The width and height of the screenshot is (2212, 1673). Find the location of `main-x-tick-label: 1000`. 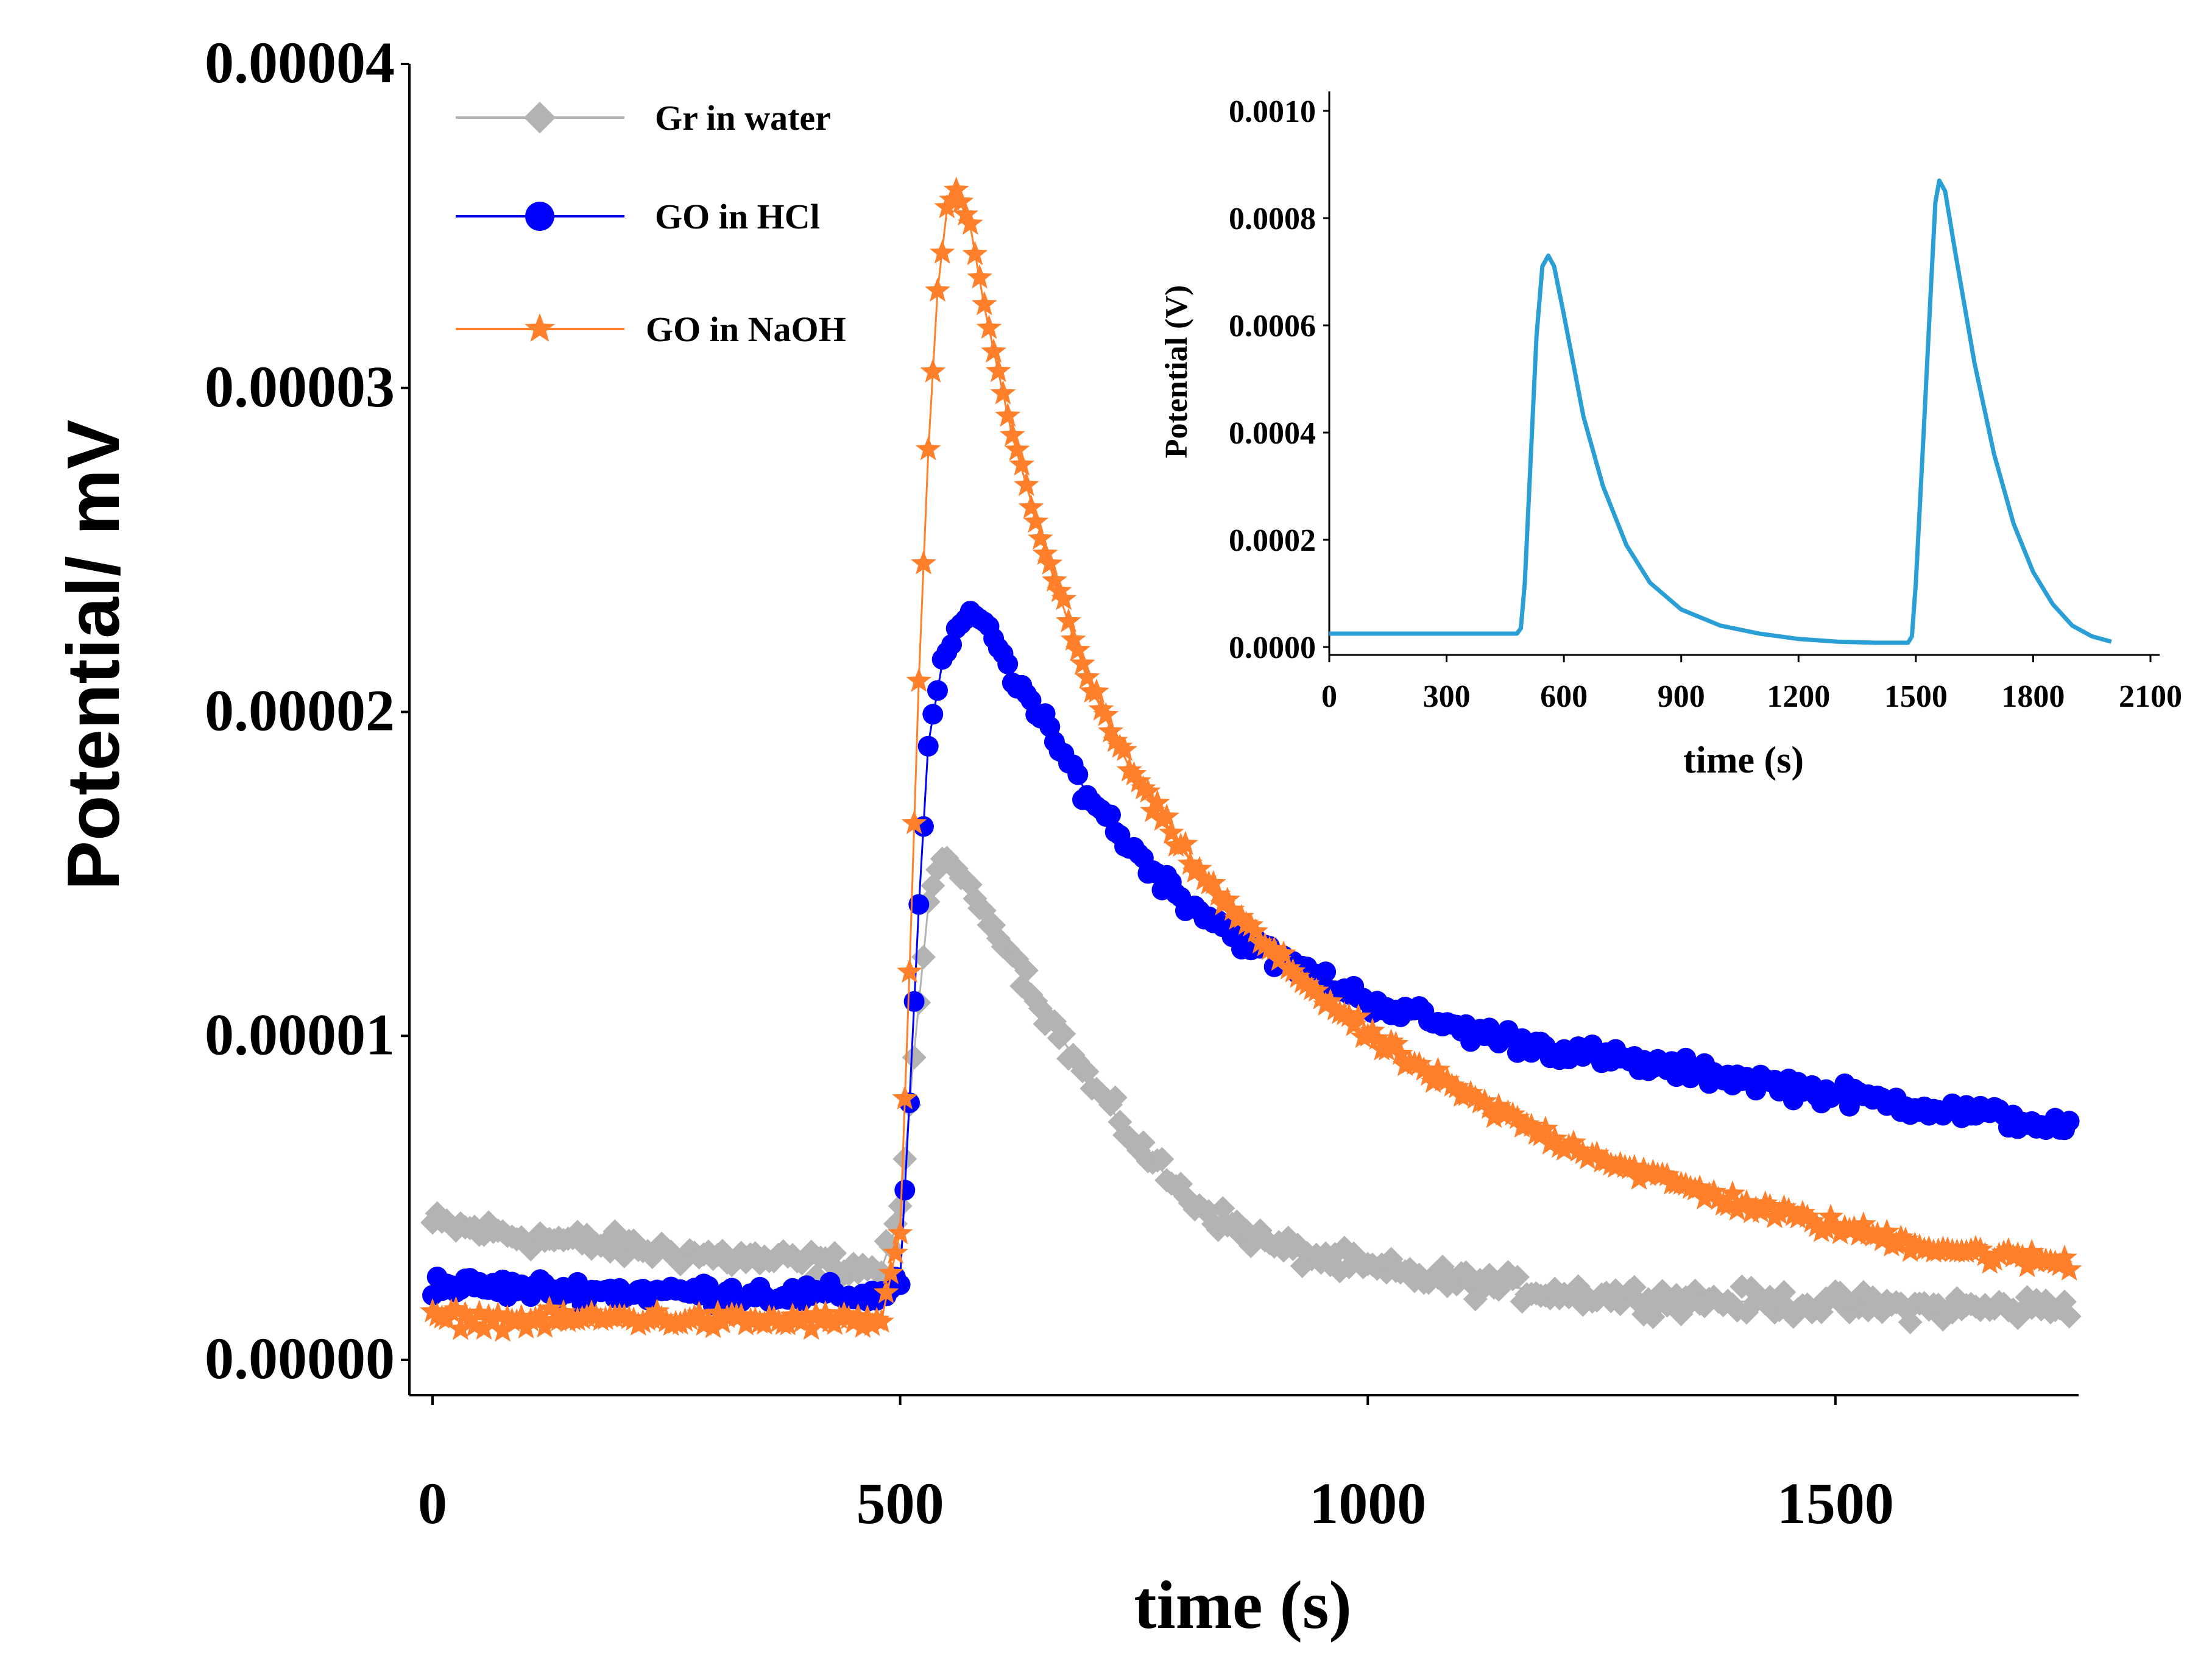

main-x-tick-label: 1000 is located at coordinates (1367, 1504).